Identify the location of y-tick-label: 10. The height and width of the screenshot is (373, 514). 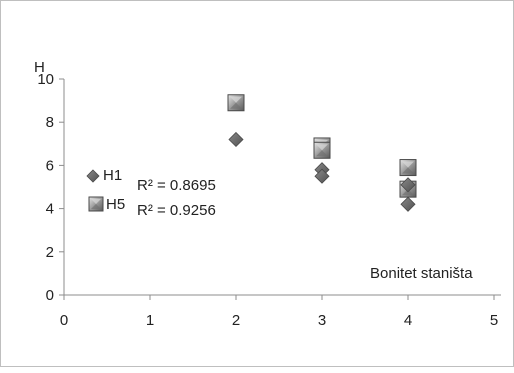
(45, 79).